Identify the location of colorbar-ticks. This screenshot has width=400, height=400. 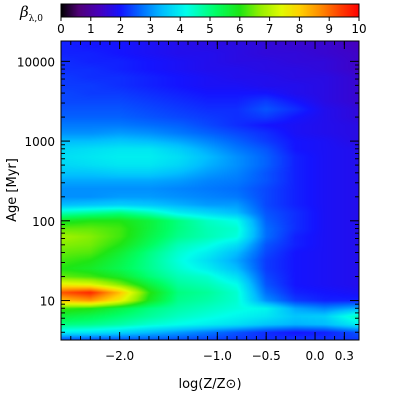
(210, 19).